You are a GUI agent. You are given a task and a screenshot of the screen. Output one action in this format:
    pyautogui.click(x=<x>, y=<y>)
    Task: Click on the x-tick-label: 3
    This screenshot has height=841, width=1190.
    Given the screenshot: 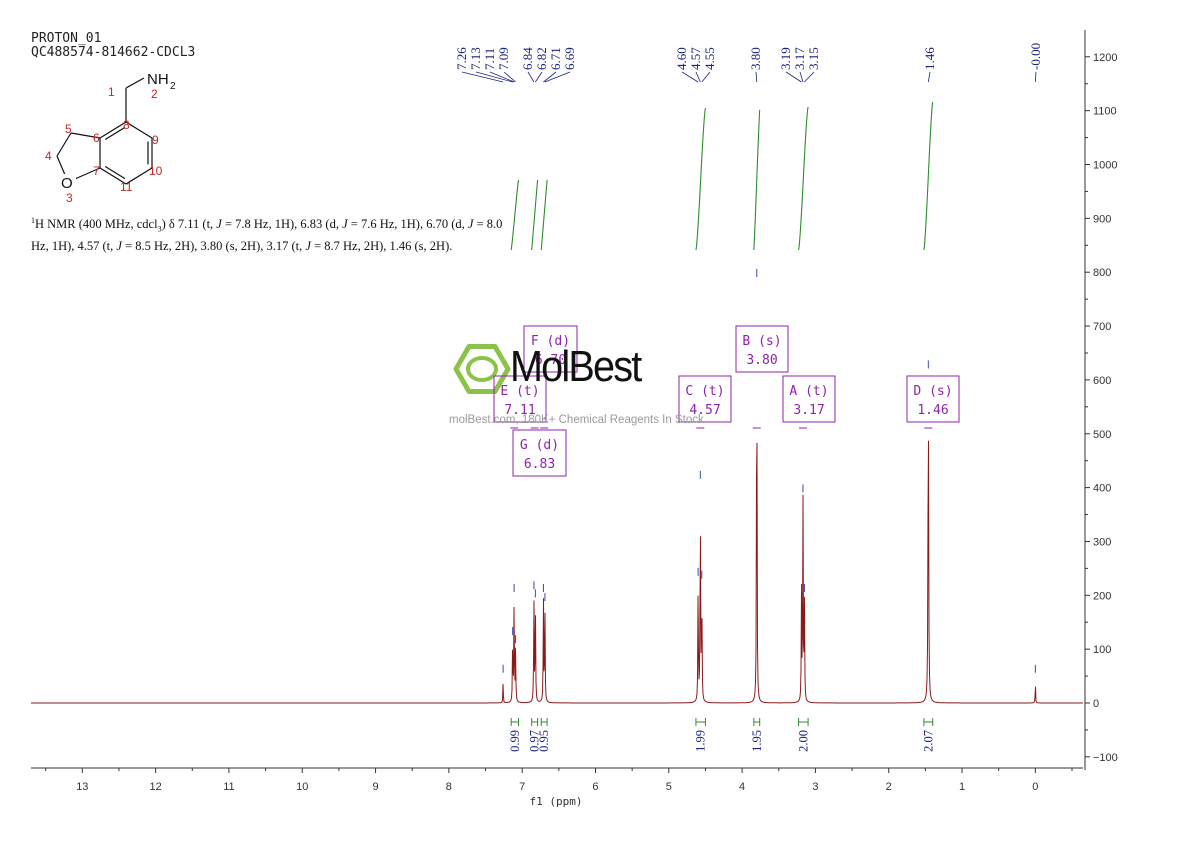 What is the action you would take?
    pyautogui.click(x=815, y=787)
    